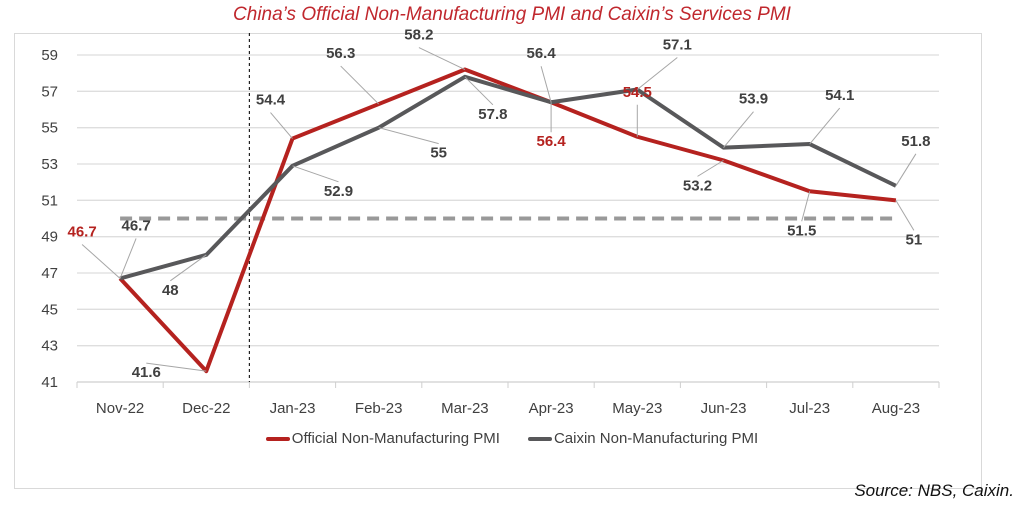 Image resolution: width=1024 pixels, height=505 pixels. What do you see at coordinates (697, 185) in the screenshot?
I see `data-label: 53.2` at bounding box center [697, 185].